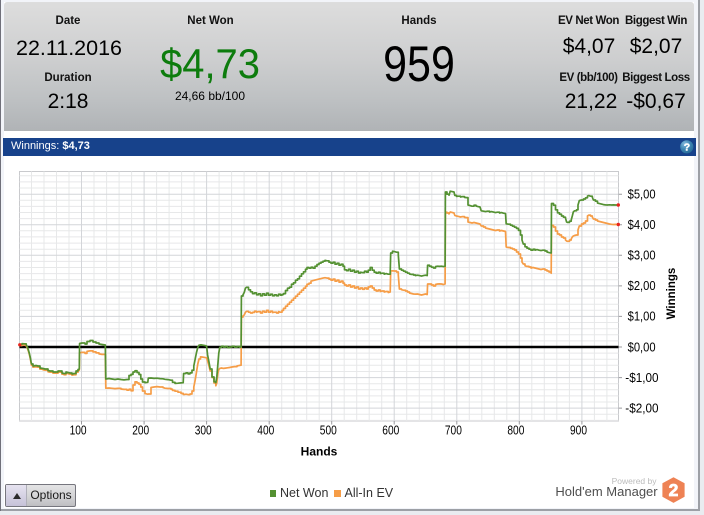 The image size is (704, 515). I want to click on svg-text: Winnings, so click(672, 294).